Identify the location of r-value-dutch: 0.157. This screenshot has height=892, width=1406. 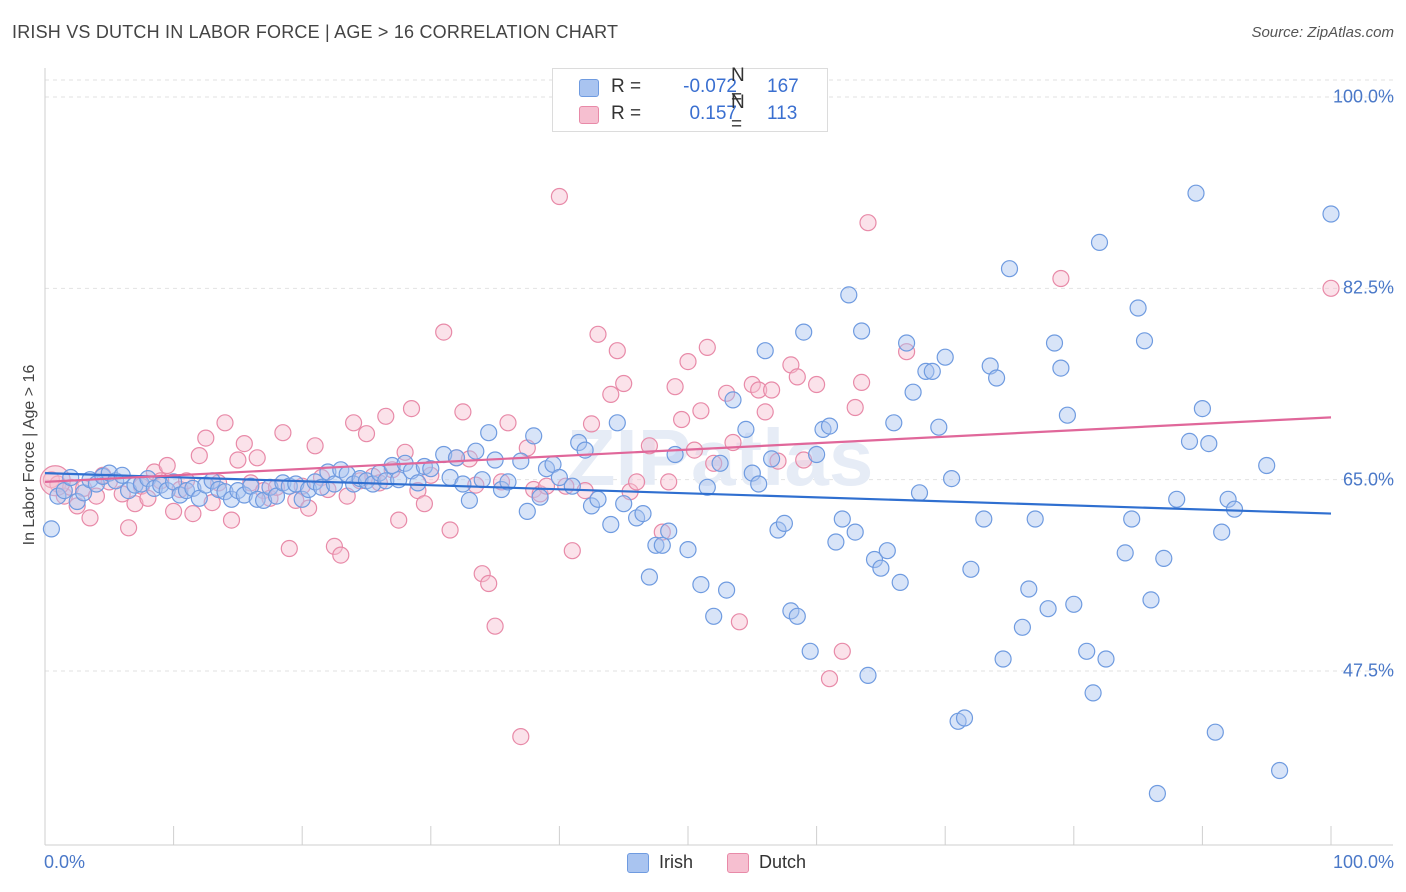
(713, 113).